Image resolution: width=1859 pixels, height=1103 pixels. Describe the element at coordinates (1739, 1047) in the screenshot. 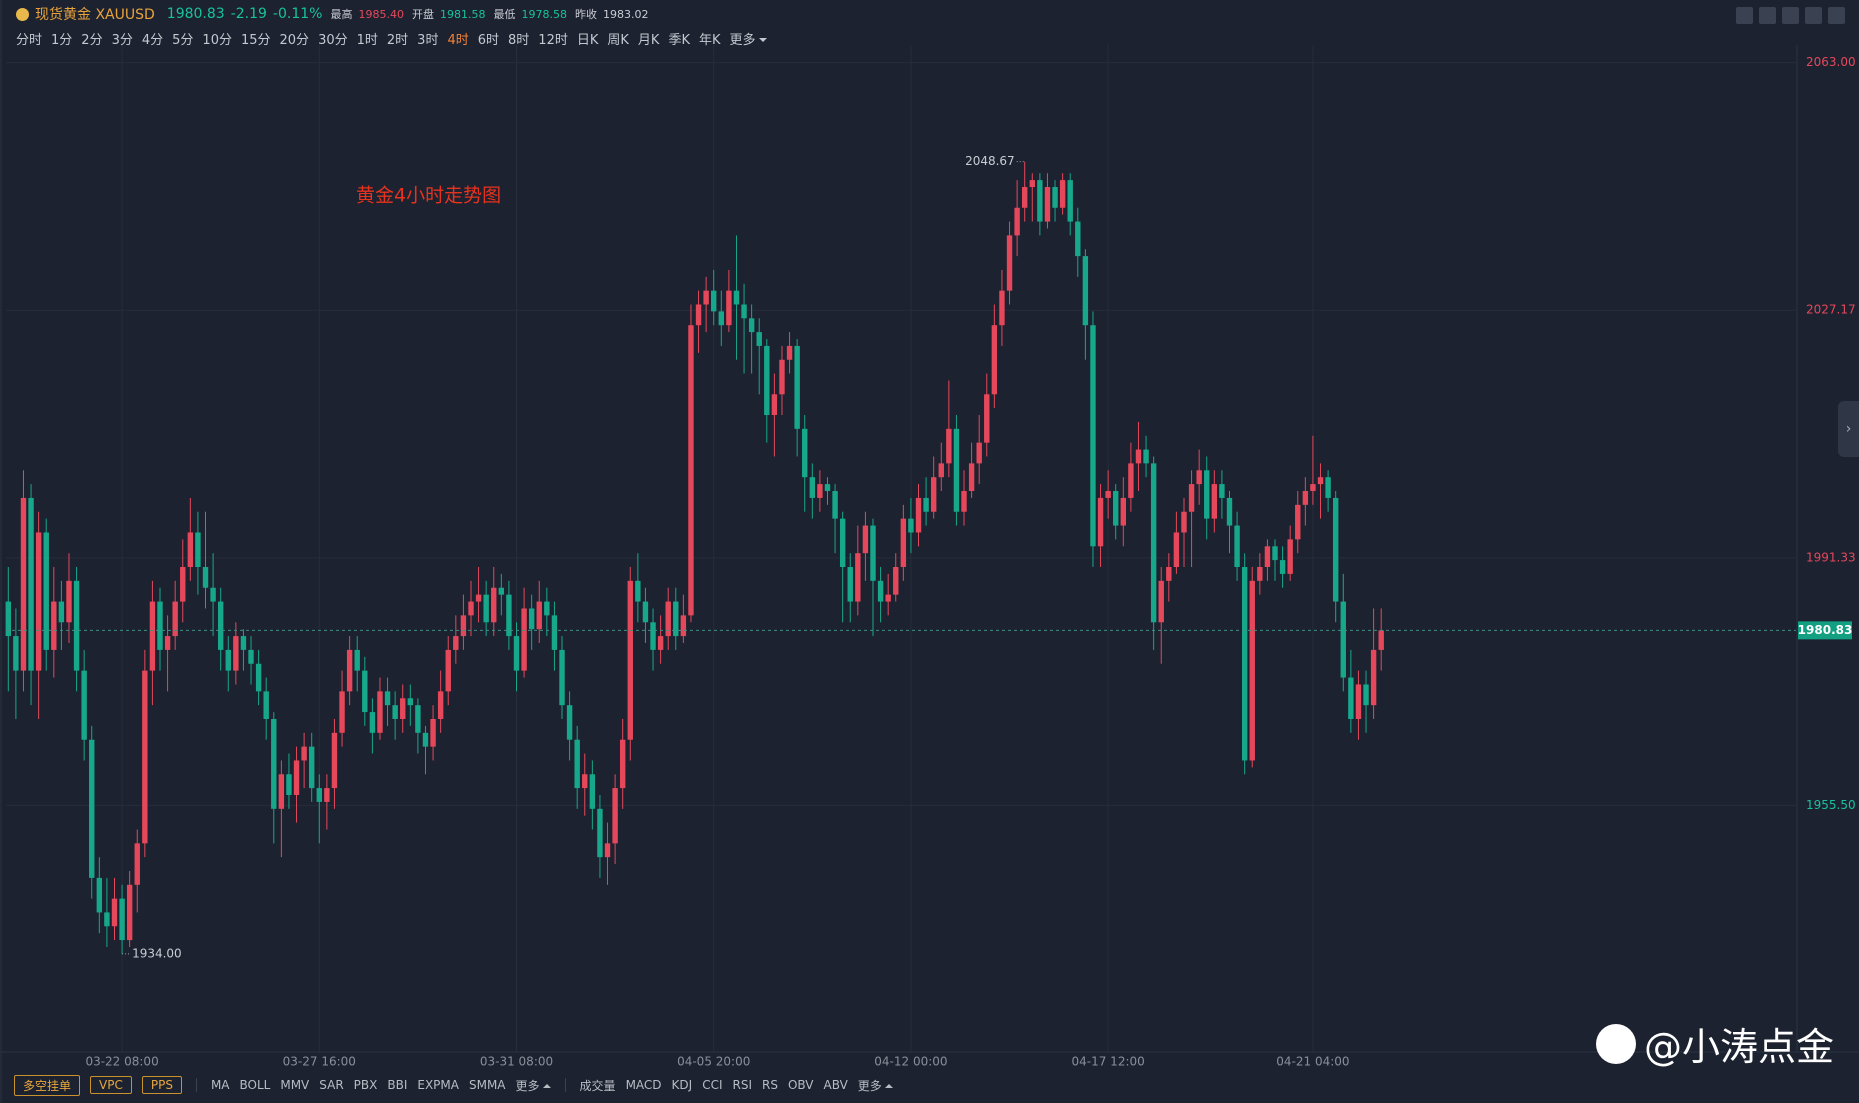

I see `watermark-text: @小涛点金` at that location.